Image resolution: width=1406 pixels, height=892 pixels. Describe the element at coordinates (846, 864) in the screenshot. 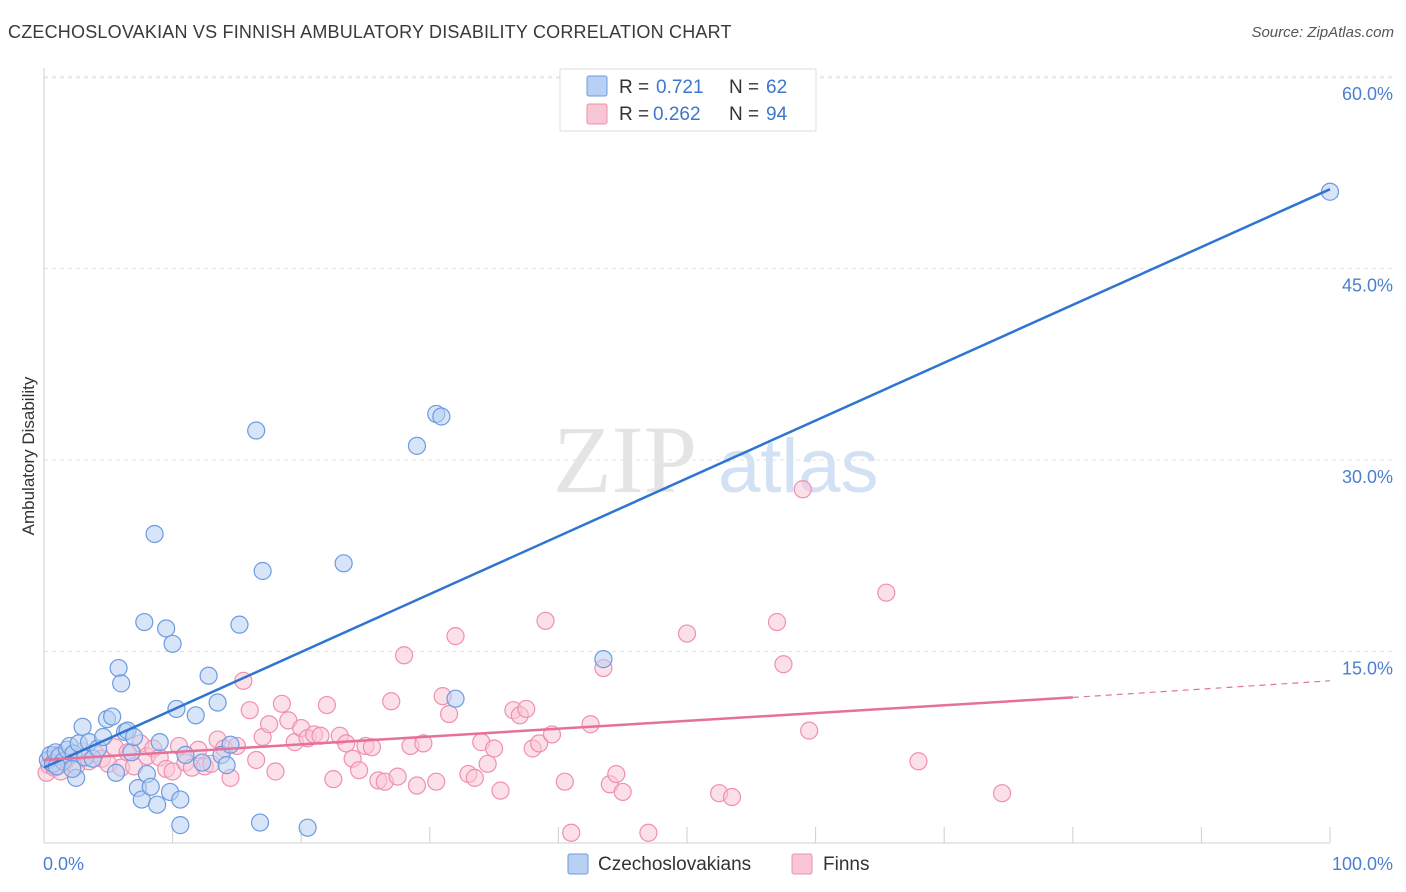

I see `series-legend-label-finn: Finns` at that location.